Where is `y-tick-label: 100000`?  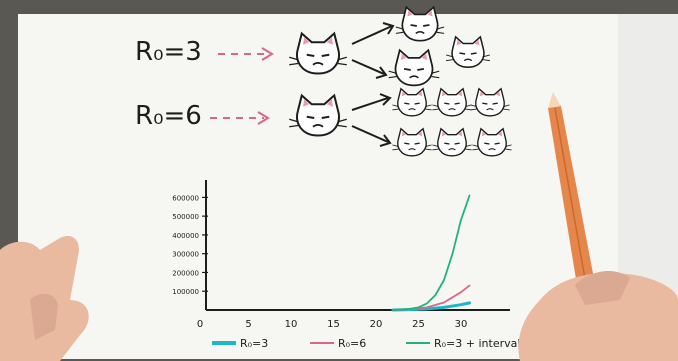
y-tick-label: 100000 is located at coordinates (185, 292).